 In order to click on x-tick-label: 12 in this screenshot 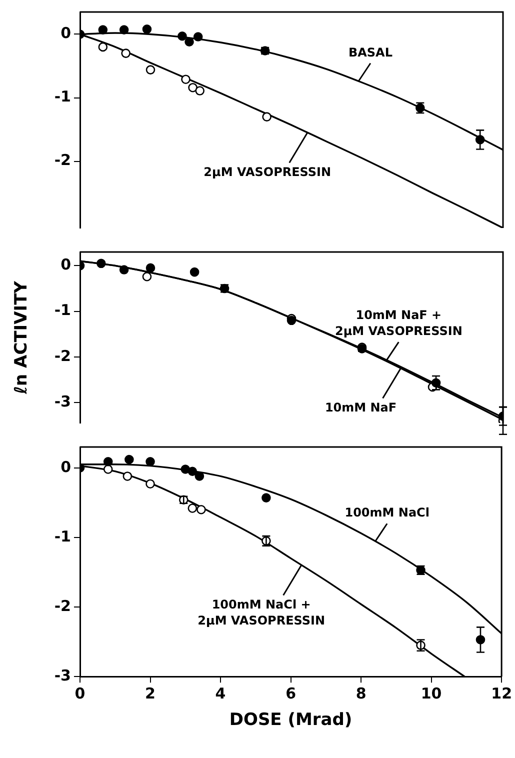, I will do `click(501, 693)`.